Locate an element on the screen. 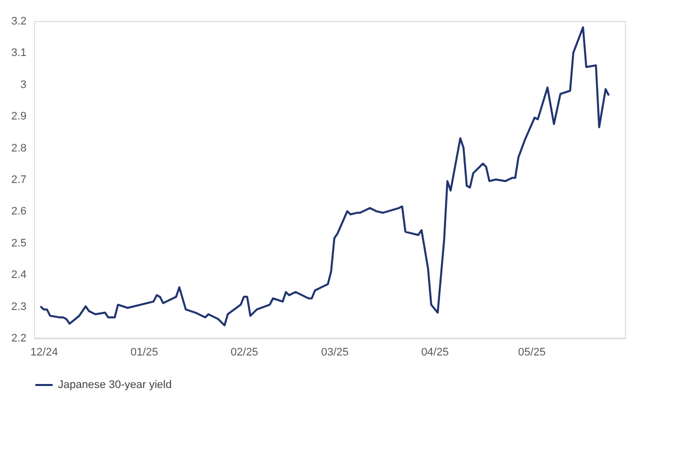 This screenshot has height=455, width=693. y-tick-label: 2.8 is located at coordinates (18, 148).